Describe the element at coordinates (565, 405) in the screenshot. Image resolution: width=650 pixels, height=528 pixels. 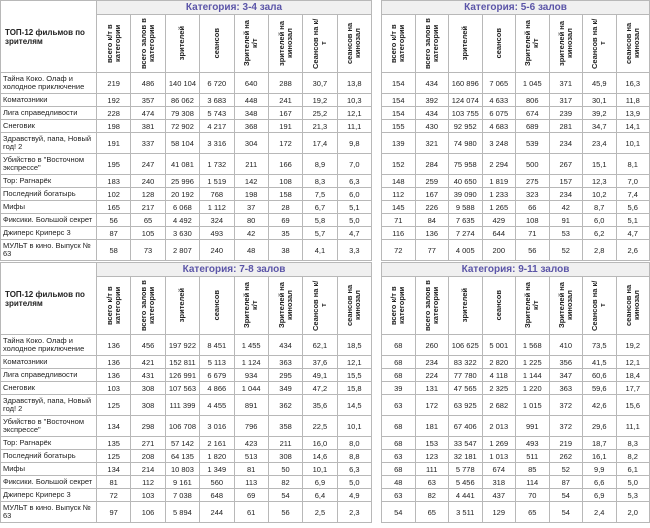
I see `cell: 372` at that location.